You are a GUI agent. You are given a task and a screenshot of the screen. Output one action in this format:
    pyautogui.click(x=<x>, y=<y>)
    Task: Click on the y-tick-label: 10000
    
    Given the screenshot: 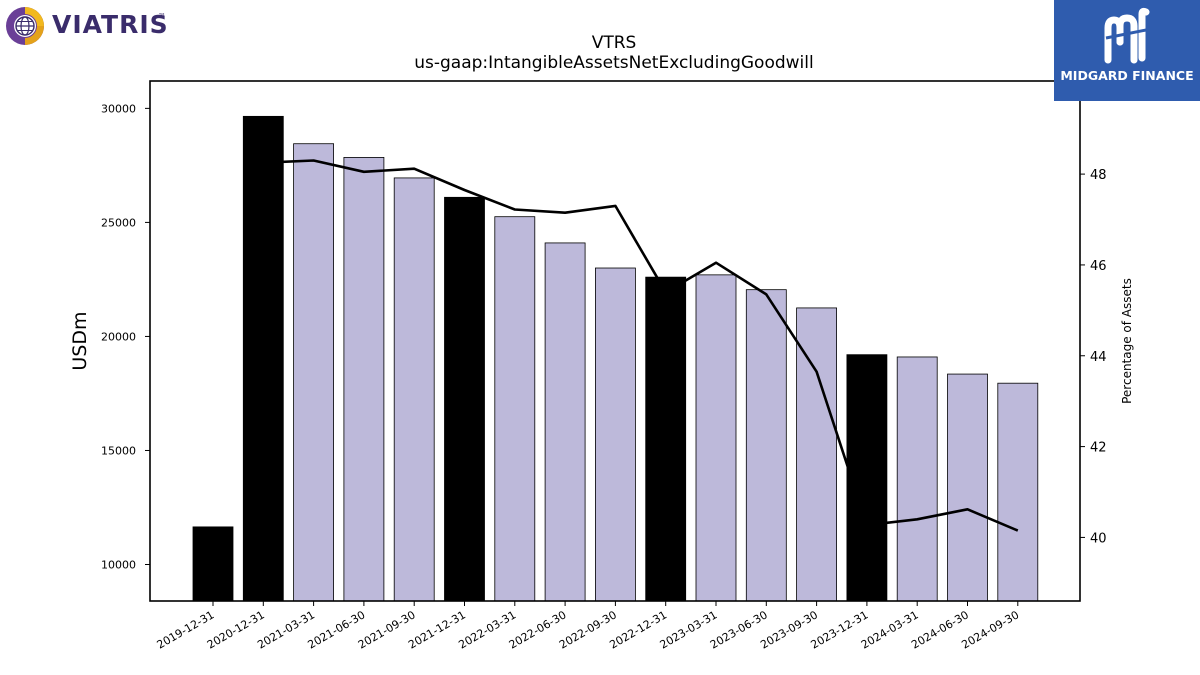 What is the action you would take?
    pyautogui.click(x=118, y=565)
    